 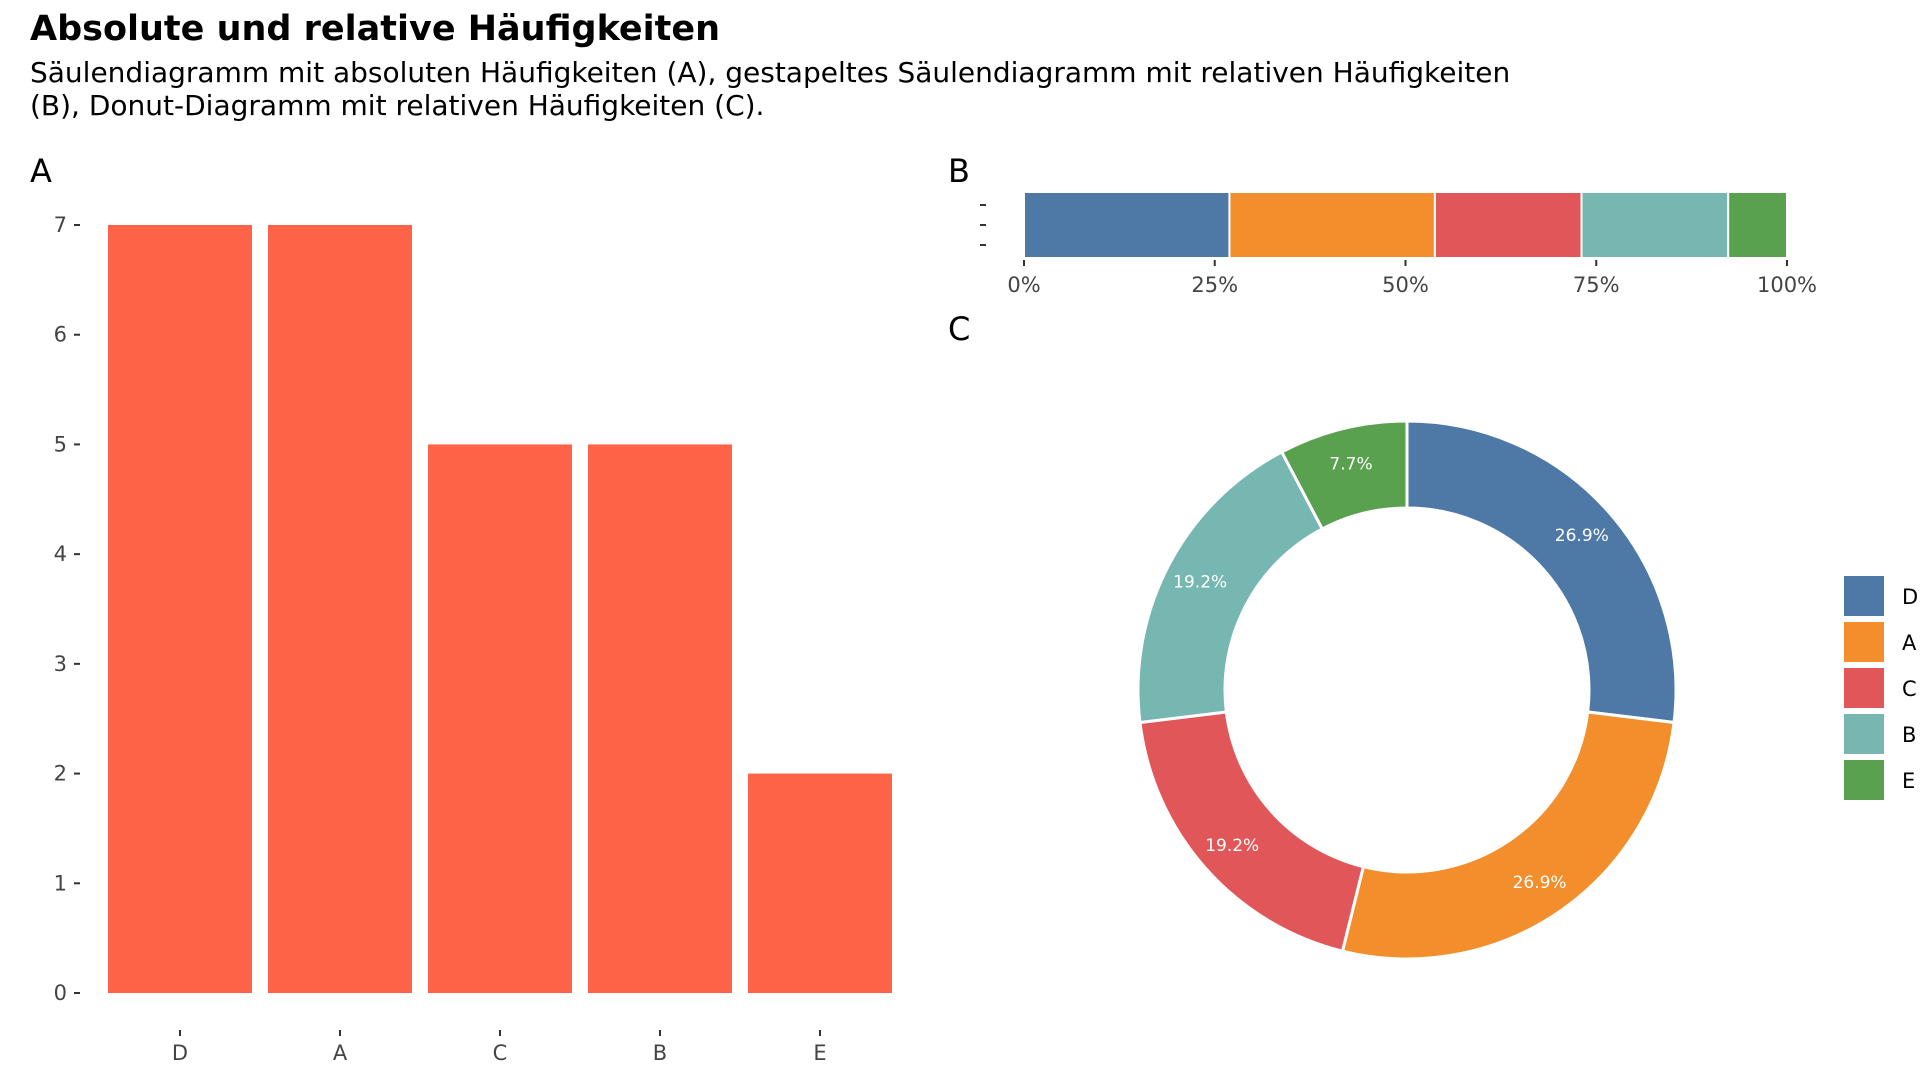 What do you see at coordinates (1350, 464) in the screenshot?
I see `donut-slice-label: 7.7%` at bounding box center [1350, 464].